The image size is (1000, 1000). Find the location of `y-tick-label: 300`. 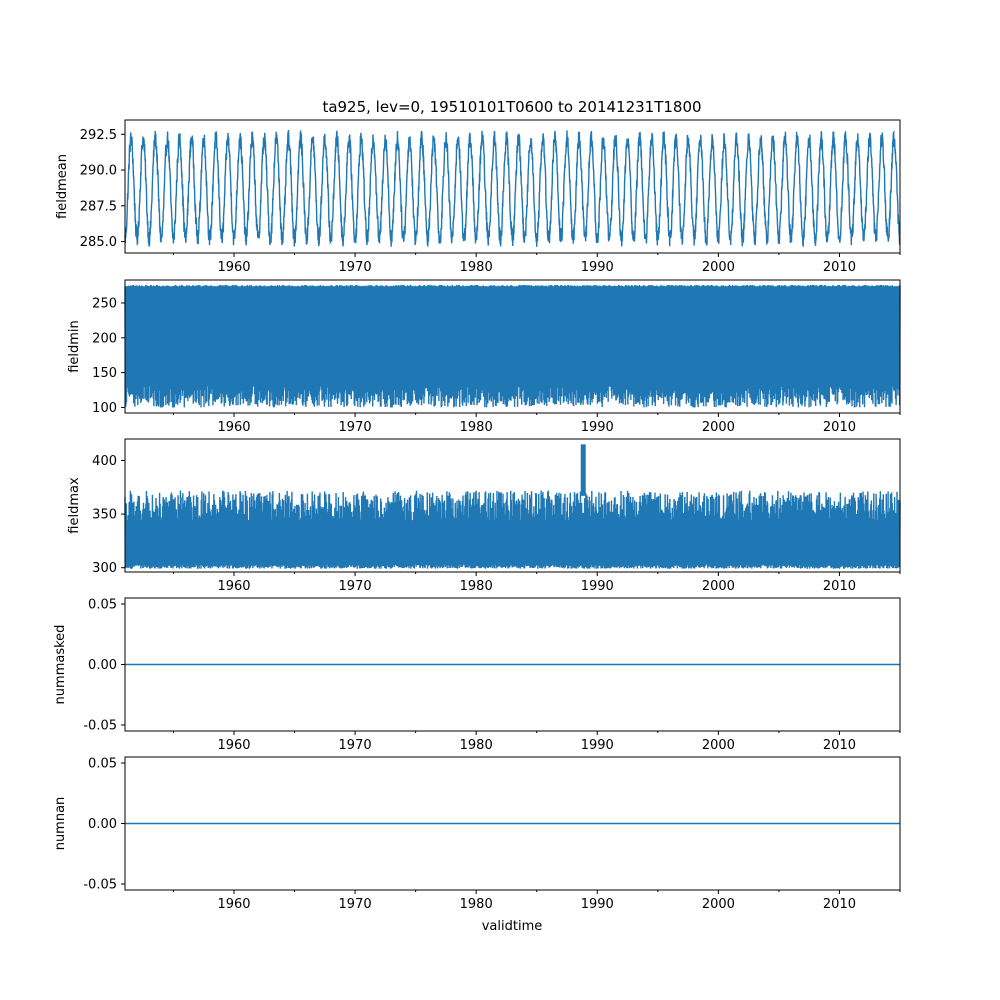

y-tick-label: 300 is located at coordinates (104, 568).